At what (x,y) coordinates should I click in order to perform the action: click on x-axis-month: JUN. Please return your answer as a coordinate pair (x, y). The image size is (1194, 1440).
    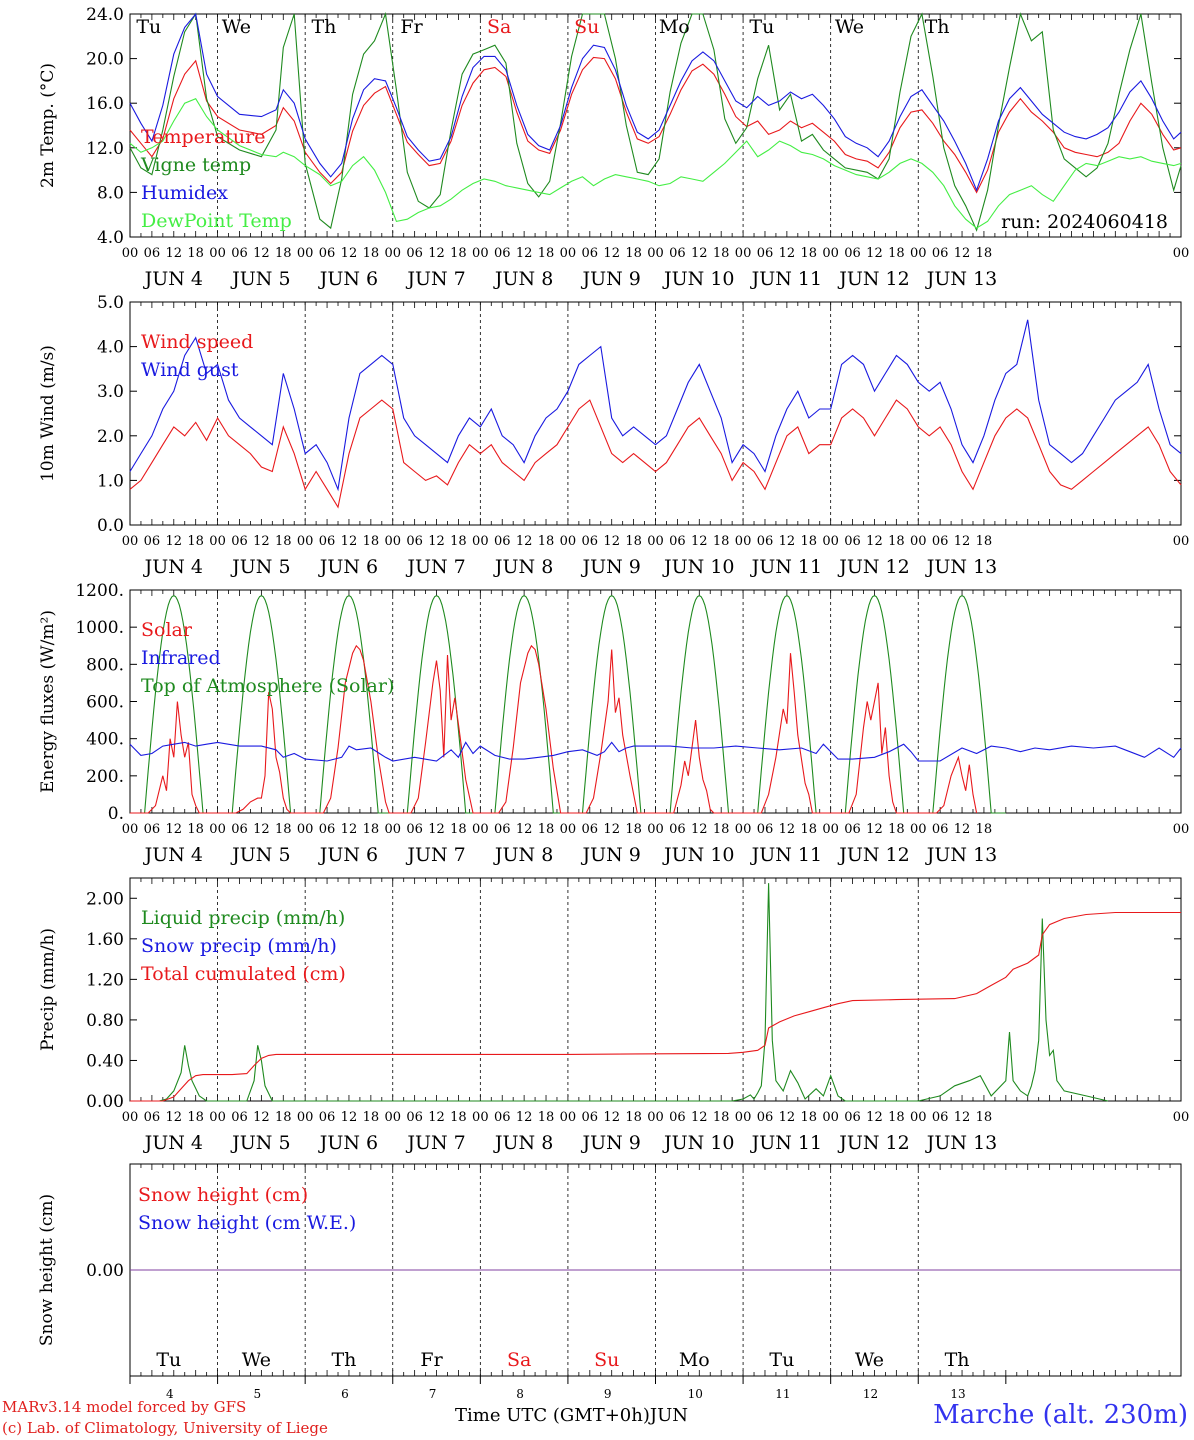
    Looking at the image, I should click on (669, 1415).